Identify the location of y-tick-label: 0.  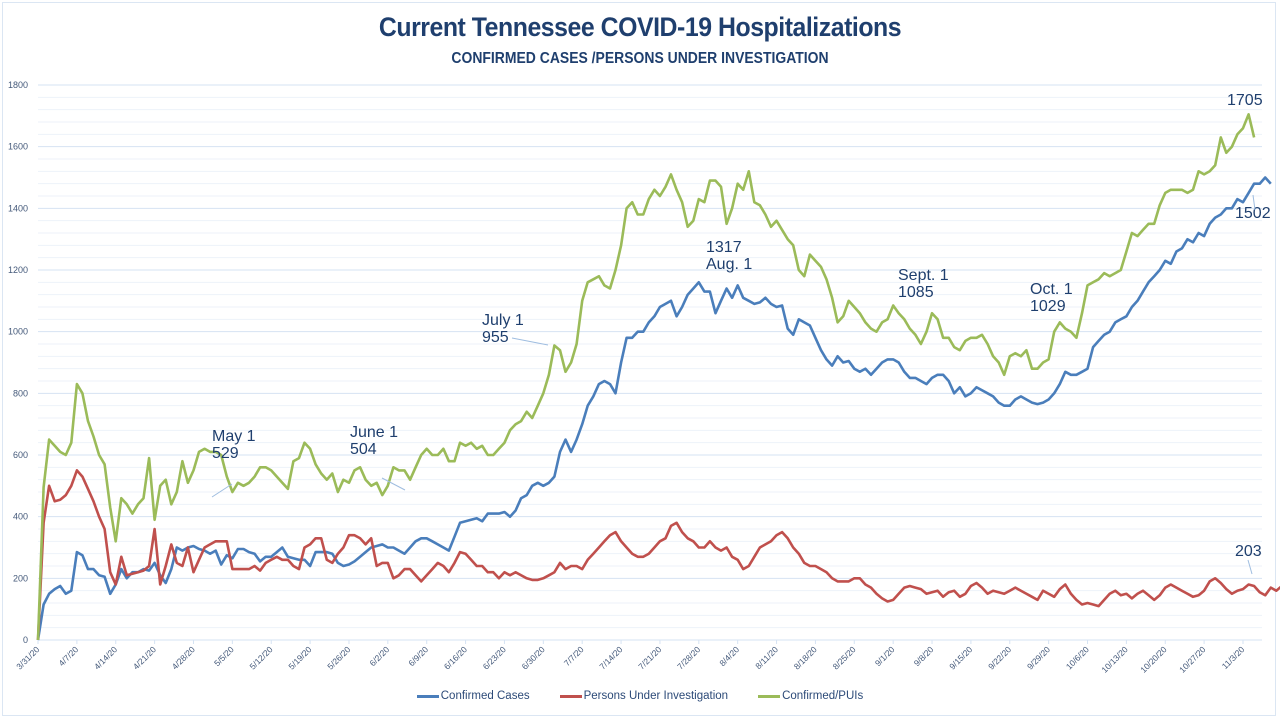
(25, 640).